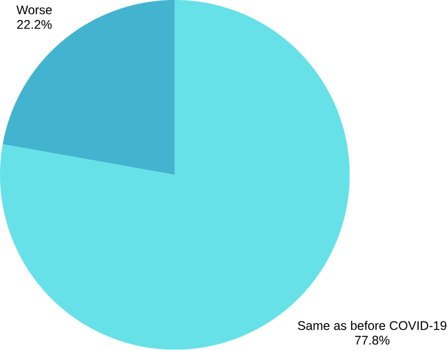  What do you see at coordinates (34, 24) in the screenshot?
I see `data-label: 22.2%` at bounding box center [34, 24].